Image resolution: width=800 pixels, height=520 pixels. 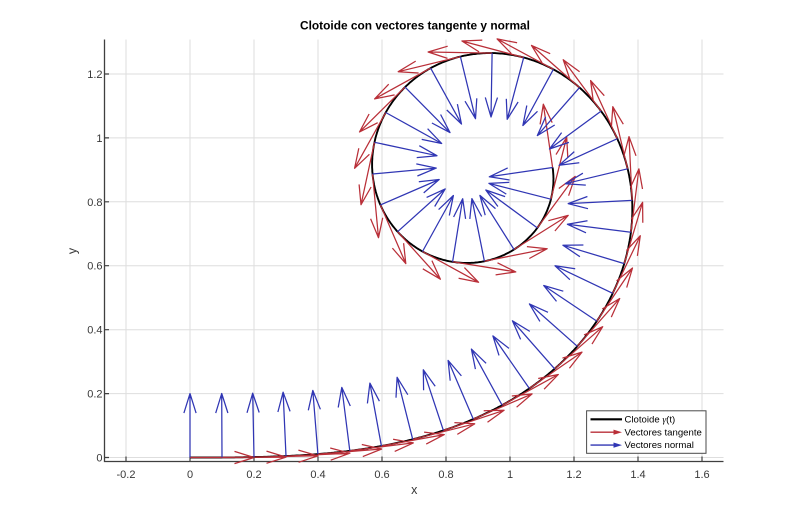 I want to click on svg-text: Vectores normal, so click(x=659, y=445).